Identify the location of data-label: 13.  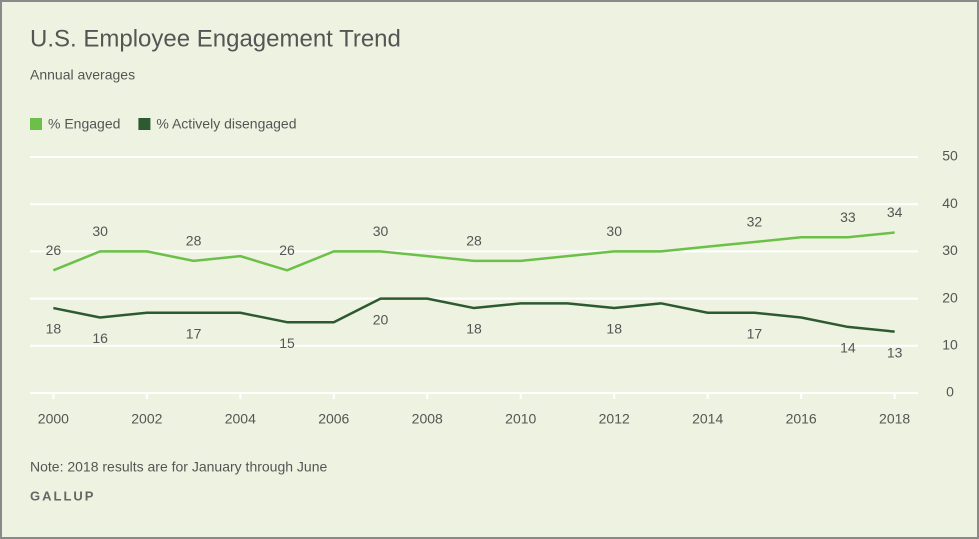
(895, 352).